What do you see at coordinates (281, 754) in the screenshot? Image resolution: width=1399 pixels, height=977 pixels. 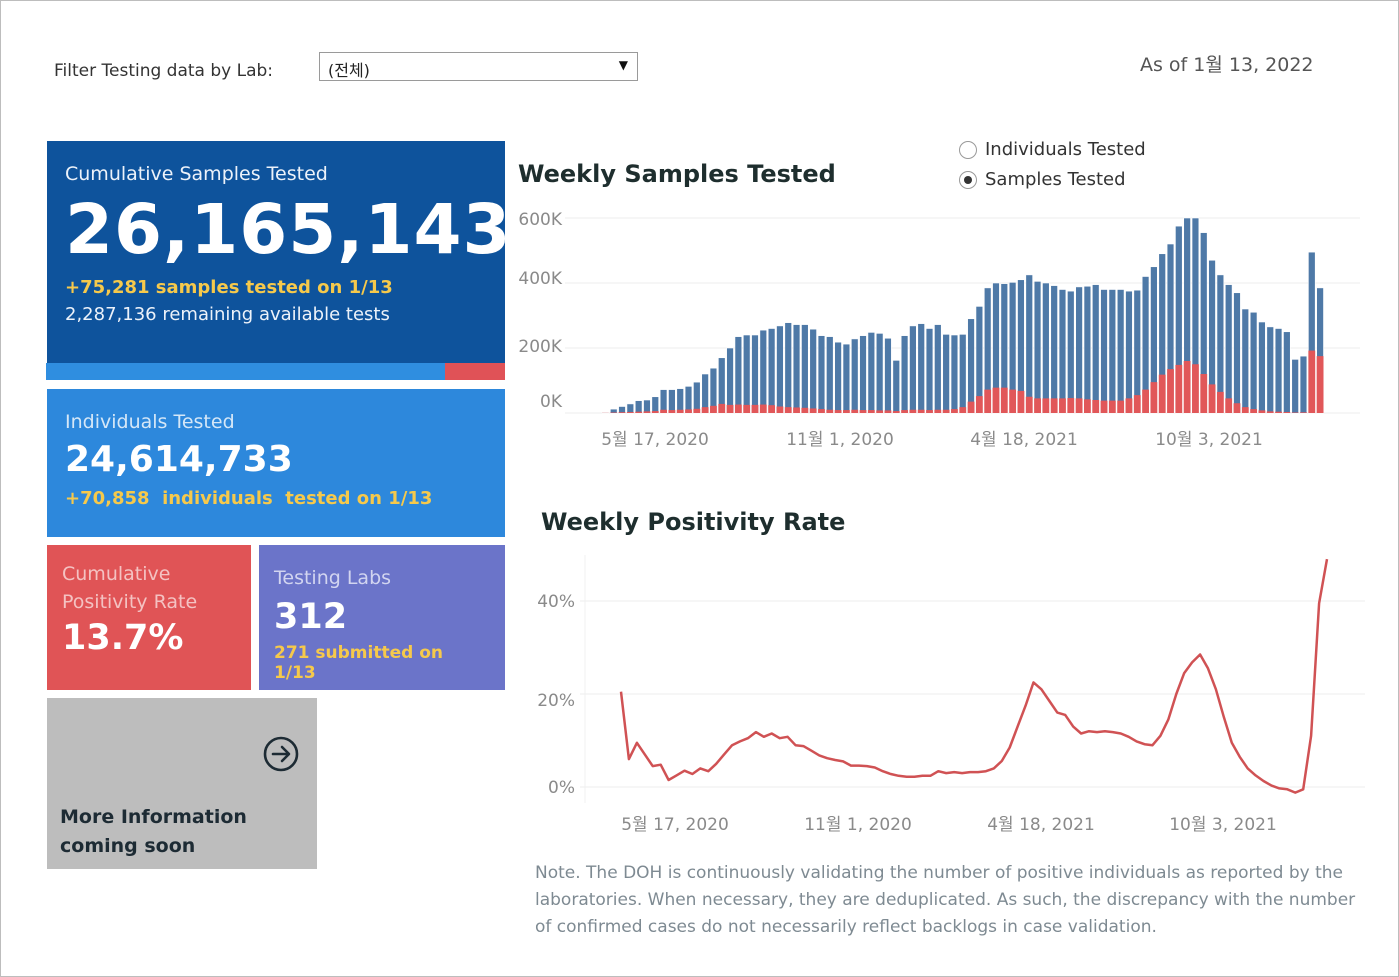 I see `arrow-right-circle-icon` at bounding box center [281, 754].